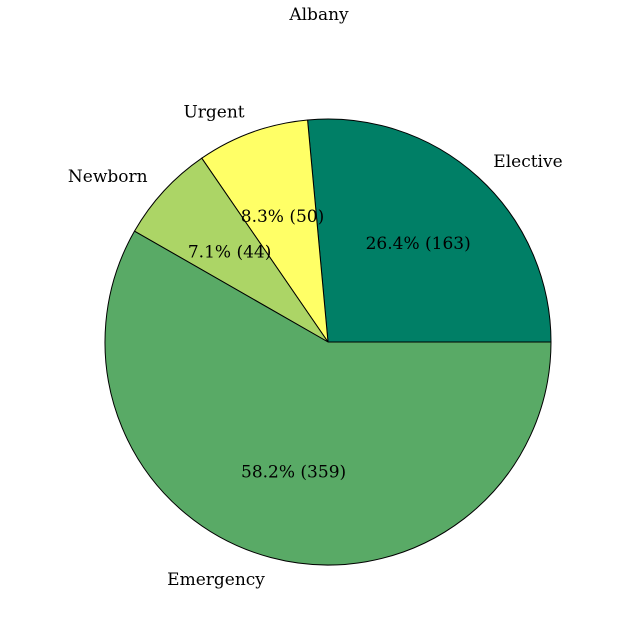 The image size is (627, 633). I want to click on pie-slice-newborn, so click(231, 250).